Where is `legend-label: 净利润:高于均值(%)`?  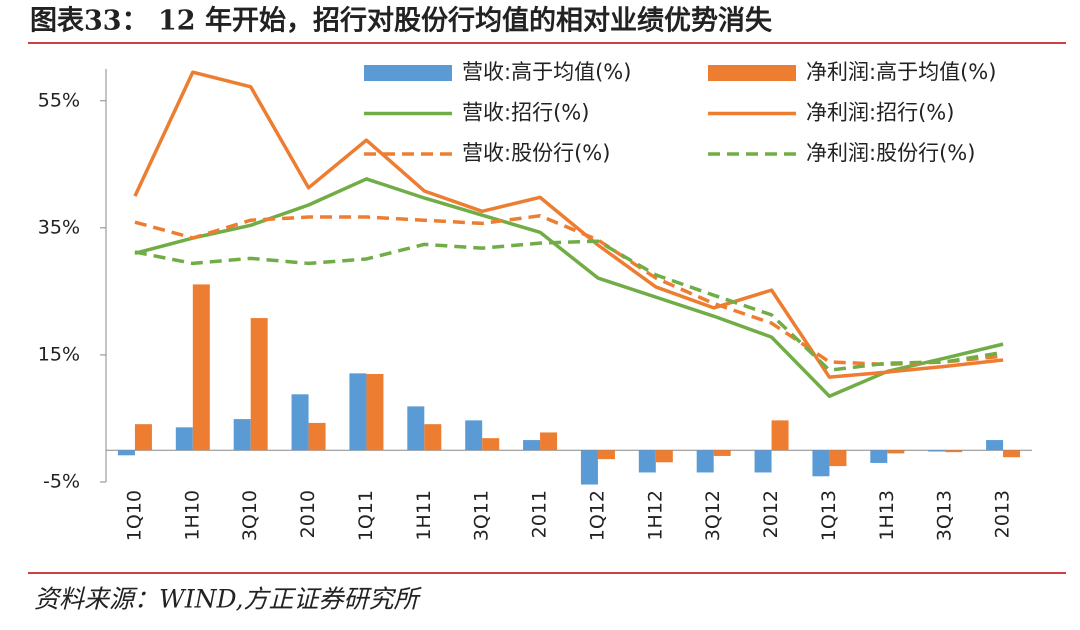
legend-label: 净利润:高于均值(%) is located at coordinates (901, 72).